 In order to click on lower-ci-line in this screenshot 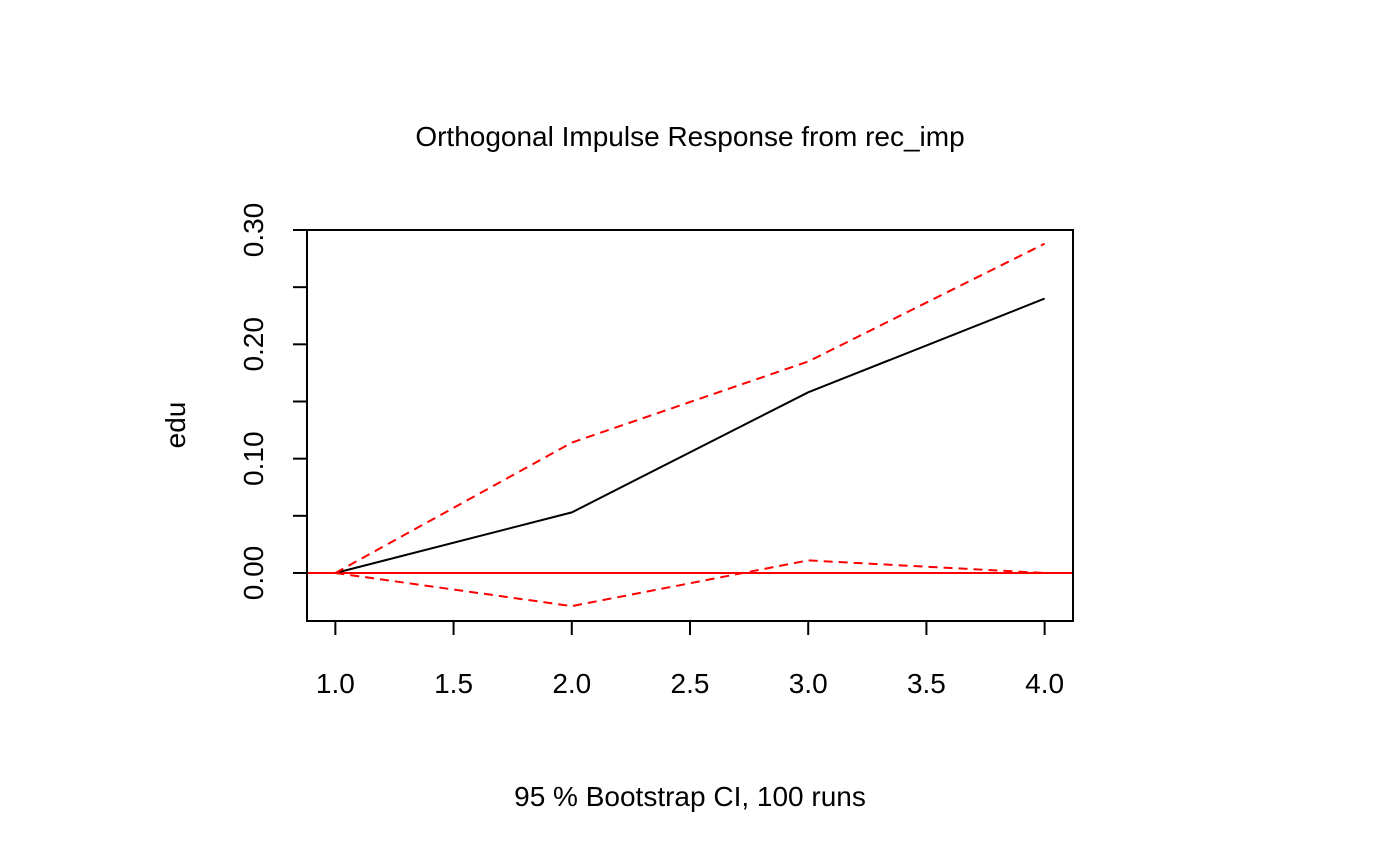, I will do `click(690, 583)`.